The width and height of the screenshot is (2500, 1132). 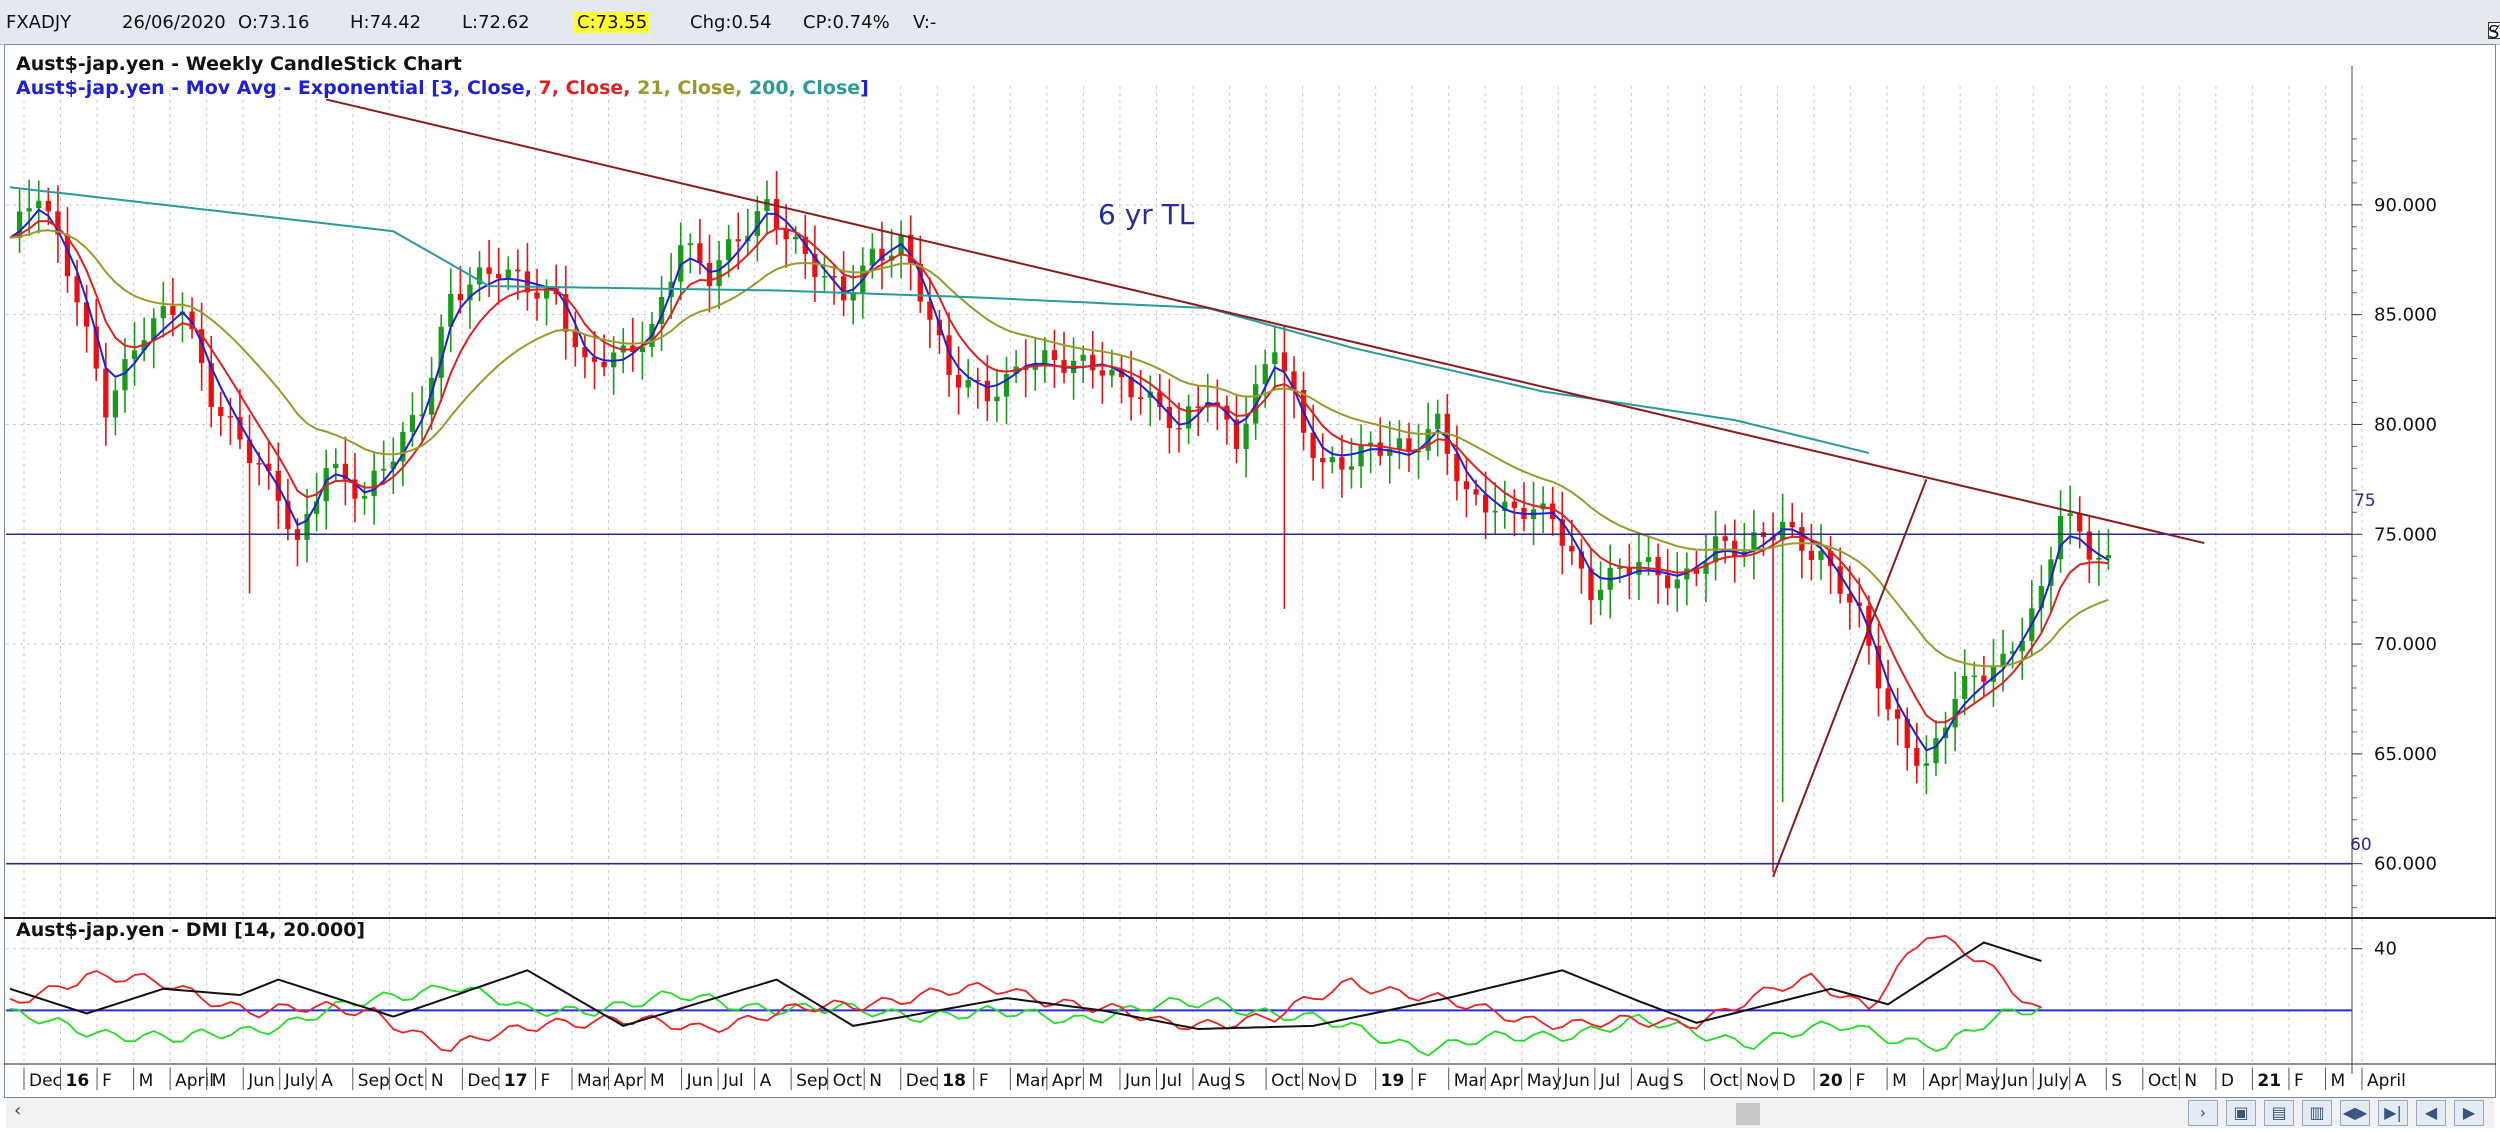 What do you see at coordinates (2405, 205) in the screenshot?
I see `y-tick-label: 90.000` at bounding box center [2405, 205].